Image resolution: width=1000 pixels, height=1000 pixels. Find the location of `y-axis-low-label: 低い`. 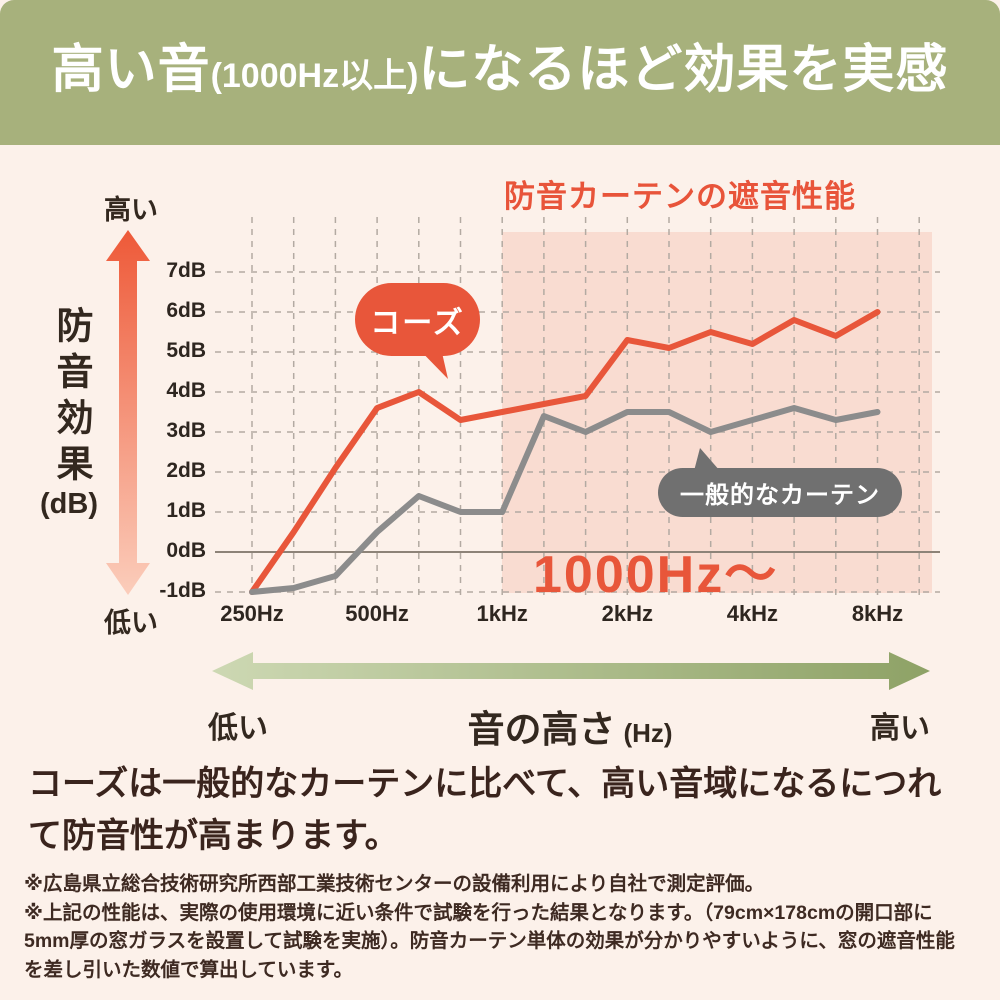

y-axis-low-label: 低い is located at coordinates (131, 623).